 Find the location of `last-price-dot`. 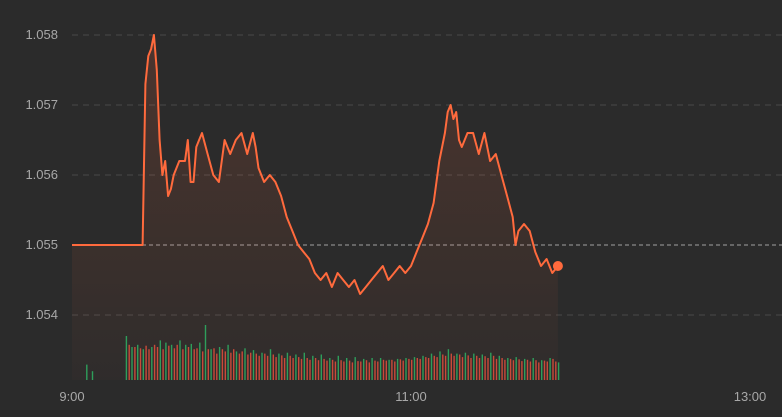

last-price-dot is located at coordinates (557, 266).